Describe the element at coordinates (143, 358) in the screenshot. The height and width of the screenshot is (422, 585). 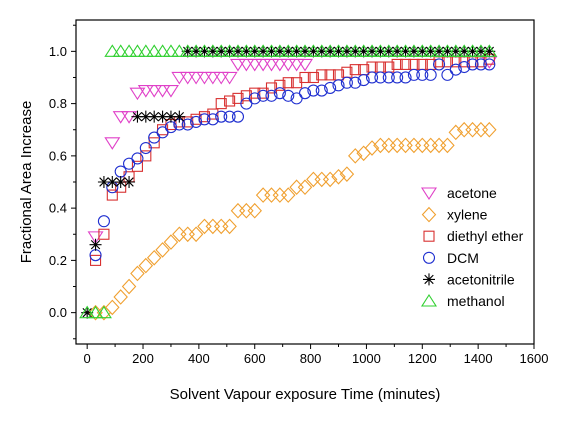
I see `x-tick-label: 200` at that location.